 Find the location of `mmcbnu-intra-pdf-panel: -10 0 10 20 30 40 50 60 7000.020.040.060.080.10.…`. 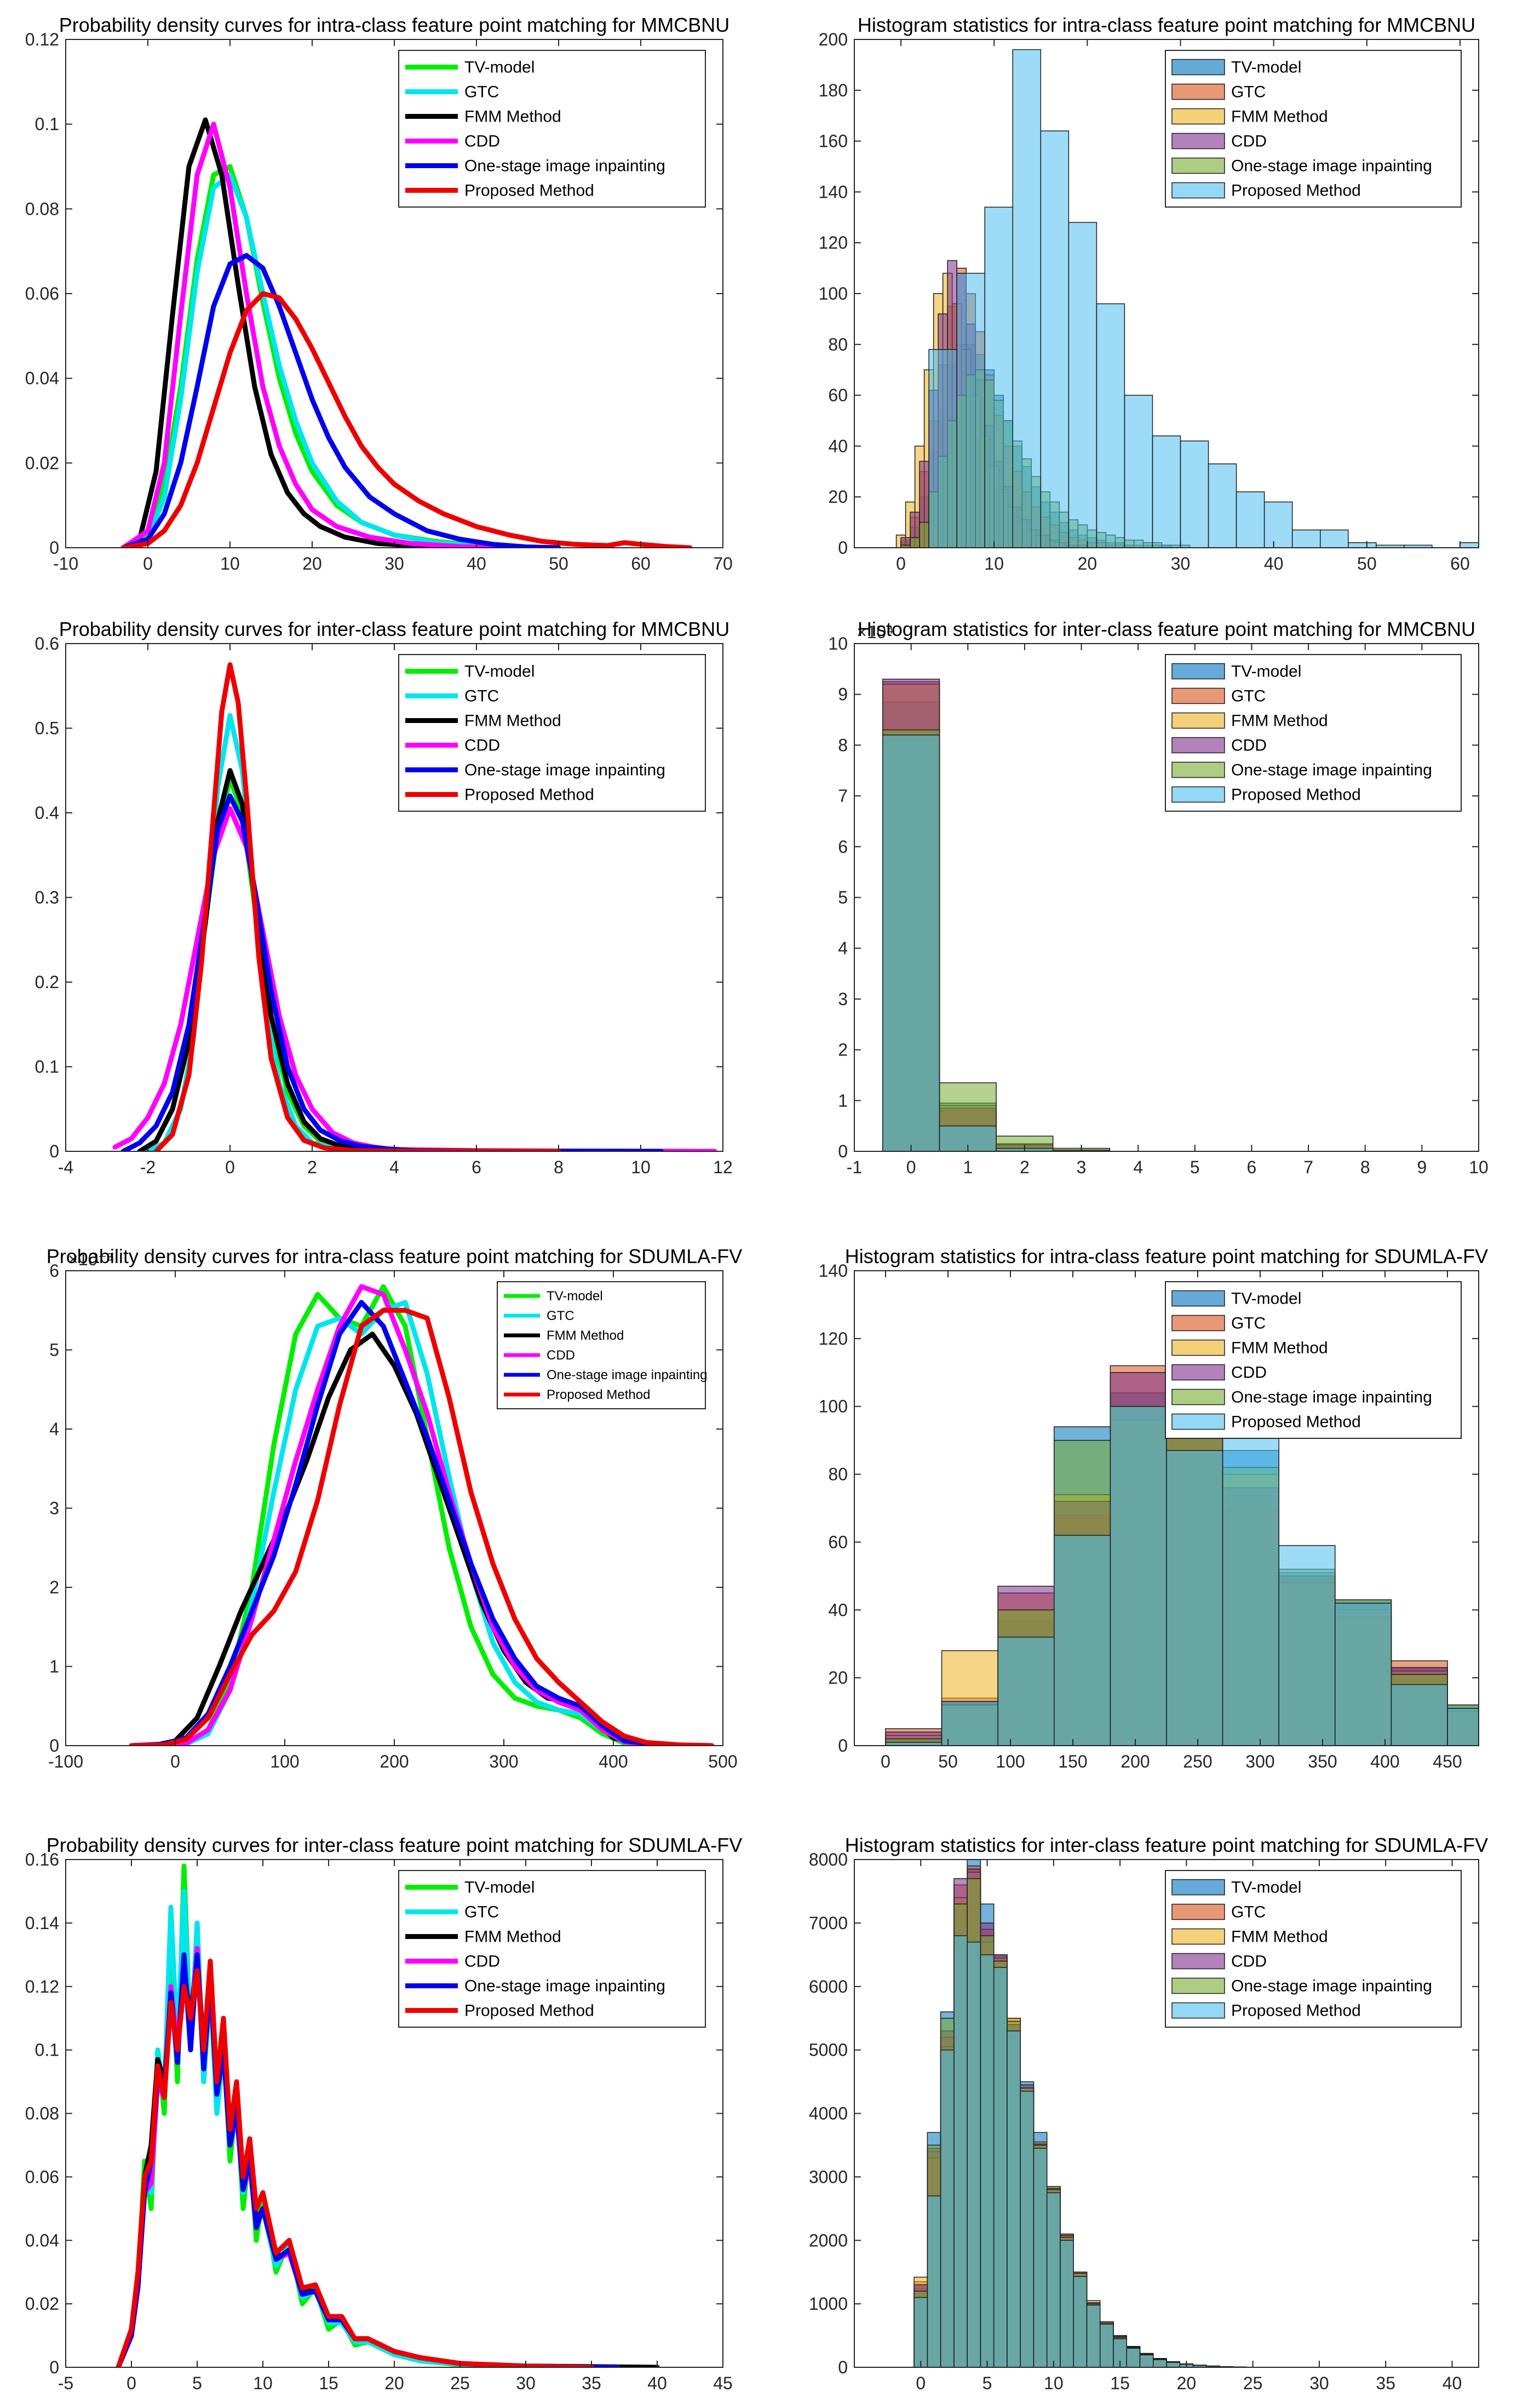

mmcbnu-intra-pdf-panel: -10 0 10 20 30 40 50 60 7000.020.040.060.080.10.… is located at coordinates (379, 294).